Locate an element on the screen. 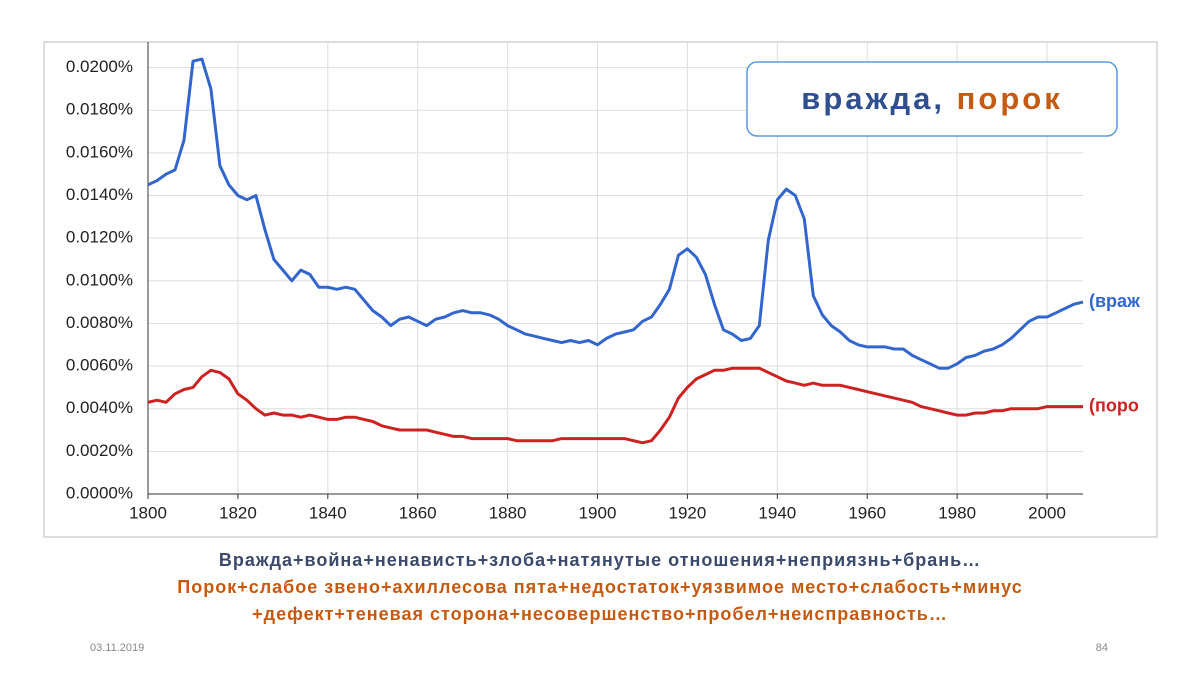  x-tick-label: 1960 is located at coordinates (867, 512).